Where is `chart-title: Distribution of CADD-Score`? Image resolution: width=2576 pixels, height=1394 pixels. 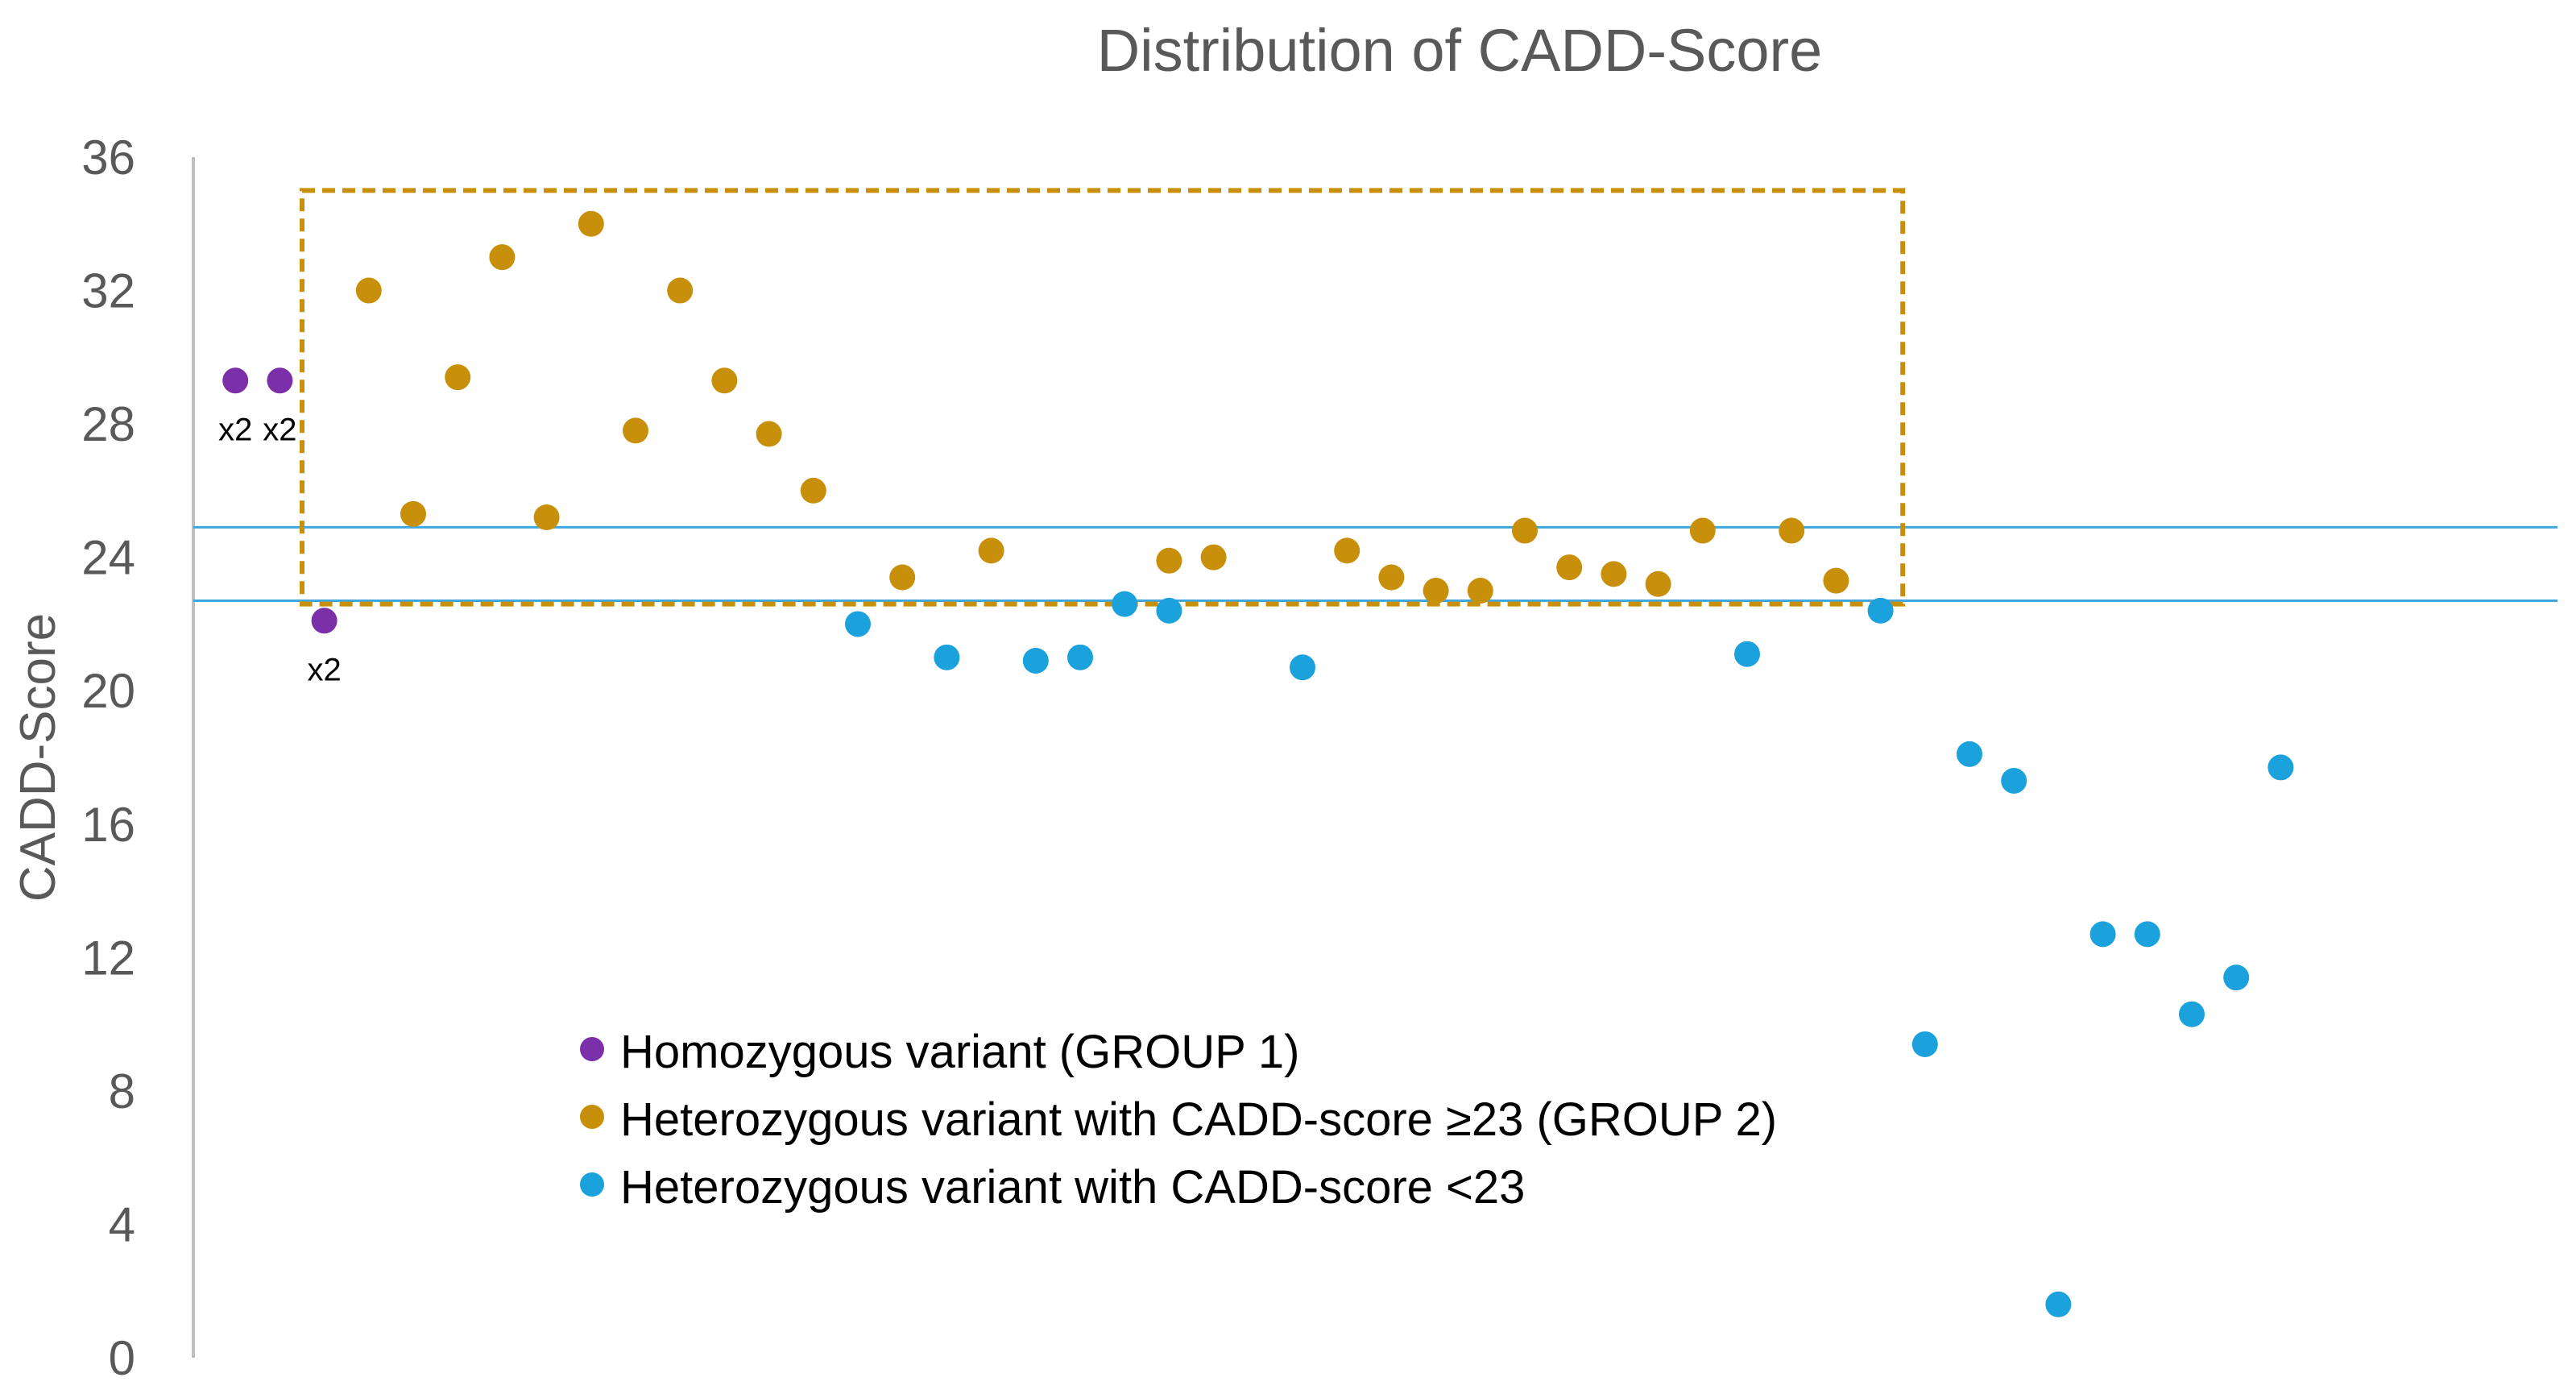 chart-title: Distribution of CADD-Score is located at coordinates (1460, 50).